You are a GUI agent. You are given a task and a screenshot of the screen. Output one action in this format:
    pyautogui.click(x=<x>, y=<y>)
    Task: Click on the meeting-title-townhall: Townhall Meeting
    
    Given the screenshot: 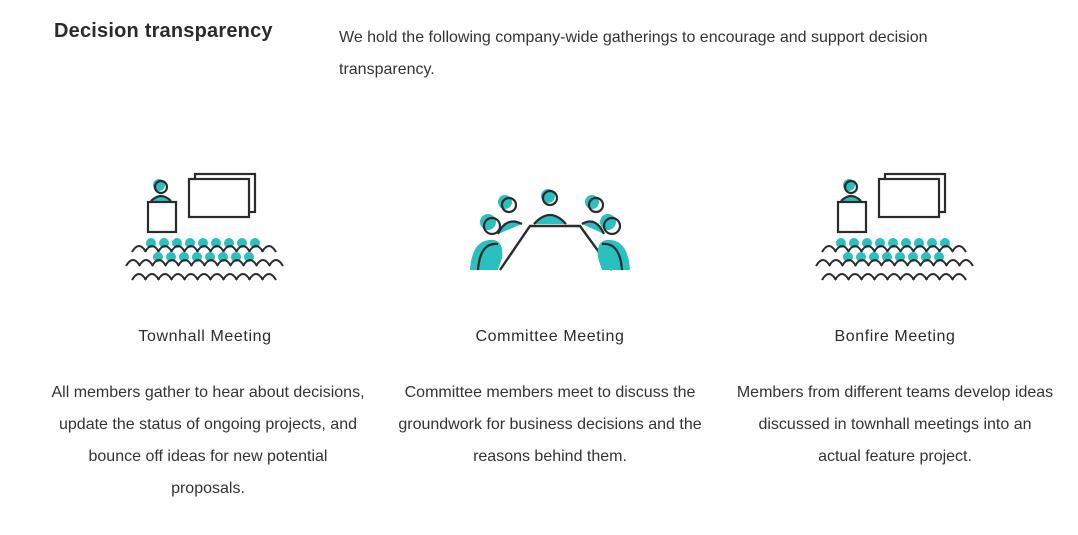 What is the action you would take?
    pyautogui.click(x=205, y=336)
    